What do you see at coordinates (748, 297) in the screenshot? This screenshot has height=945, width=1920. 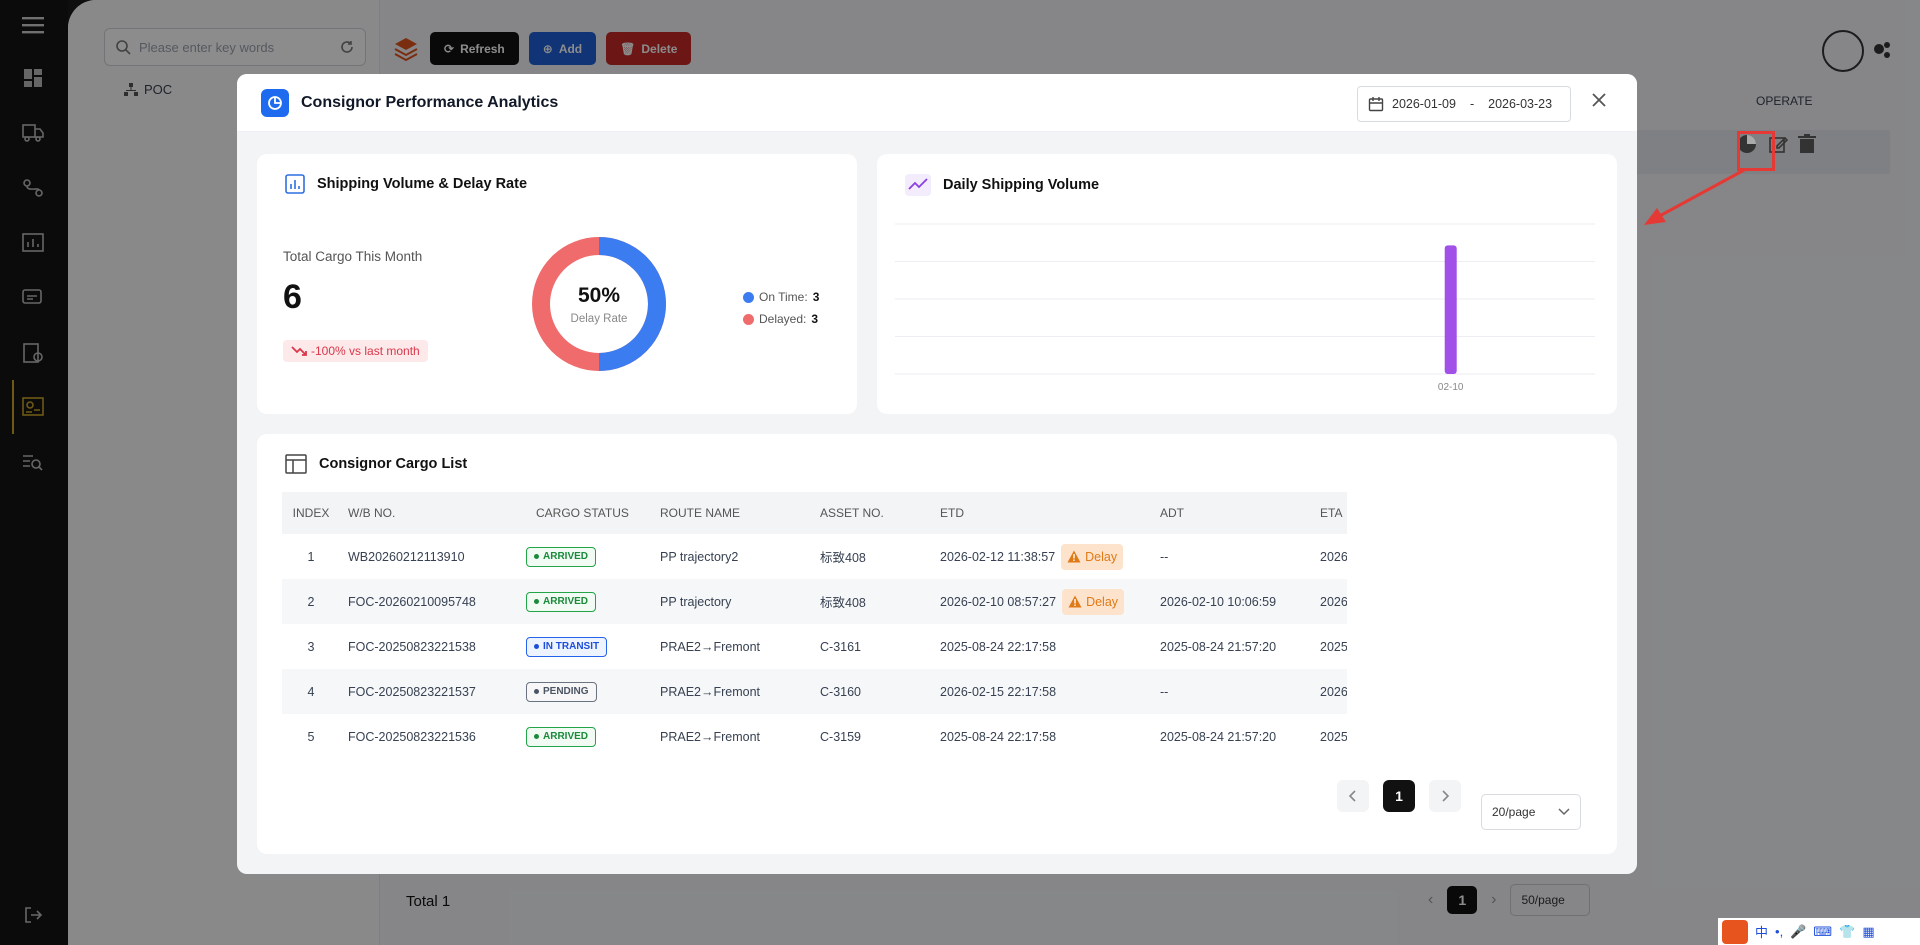 I see `legend-dot-on-time` at bounding box center [748, 297].